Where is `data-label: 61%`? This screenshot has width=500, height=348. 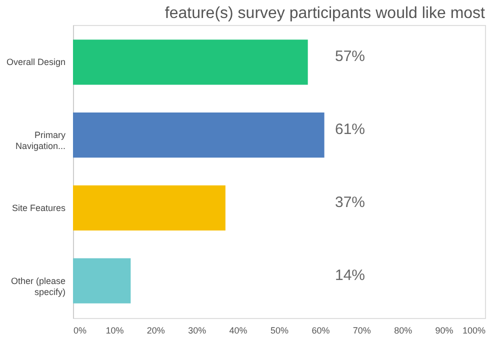 data-label: 61% is located at coordinates (350, 129).